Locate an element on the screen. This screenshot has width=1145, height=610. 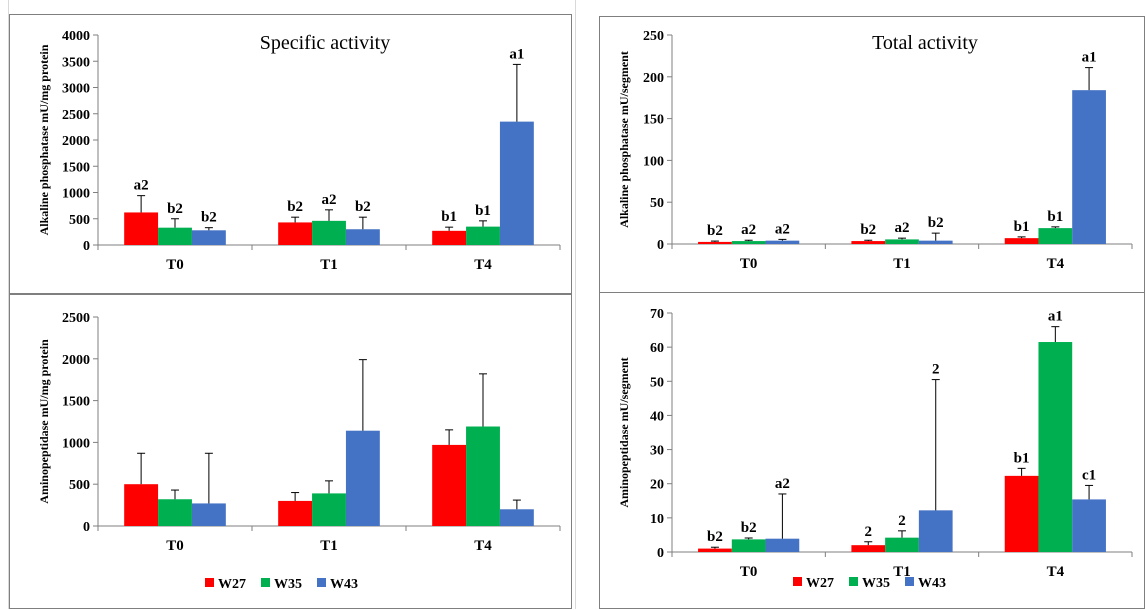
y-axis-label: Aminopeptidase mU/segment is located at coordinates (624, 432).